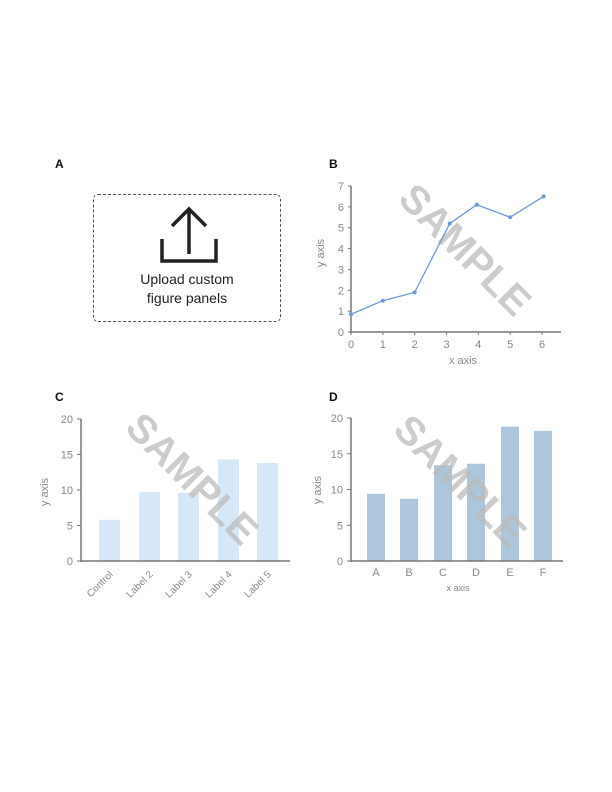  What do you see at coordinates (383, 345) in the screenshot?
I see `x-tick-label: 1` at bounding box center [383, 345].